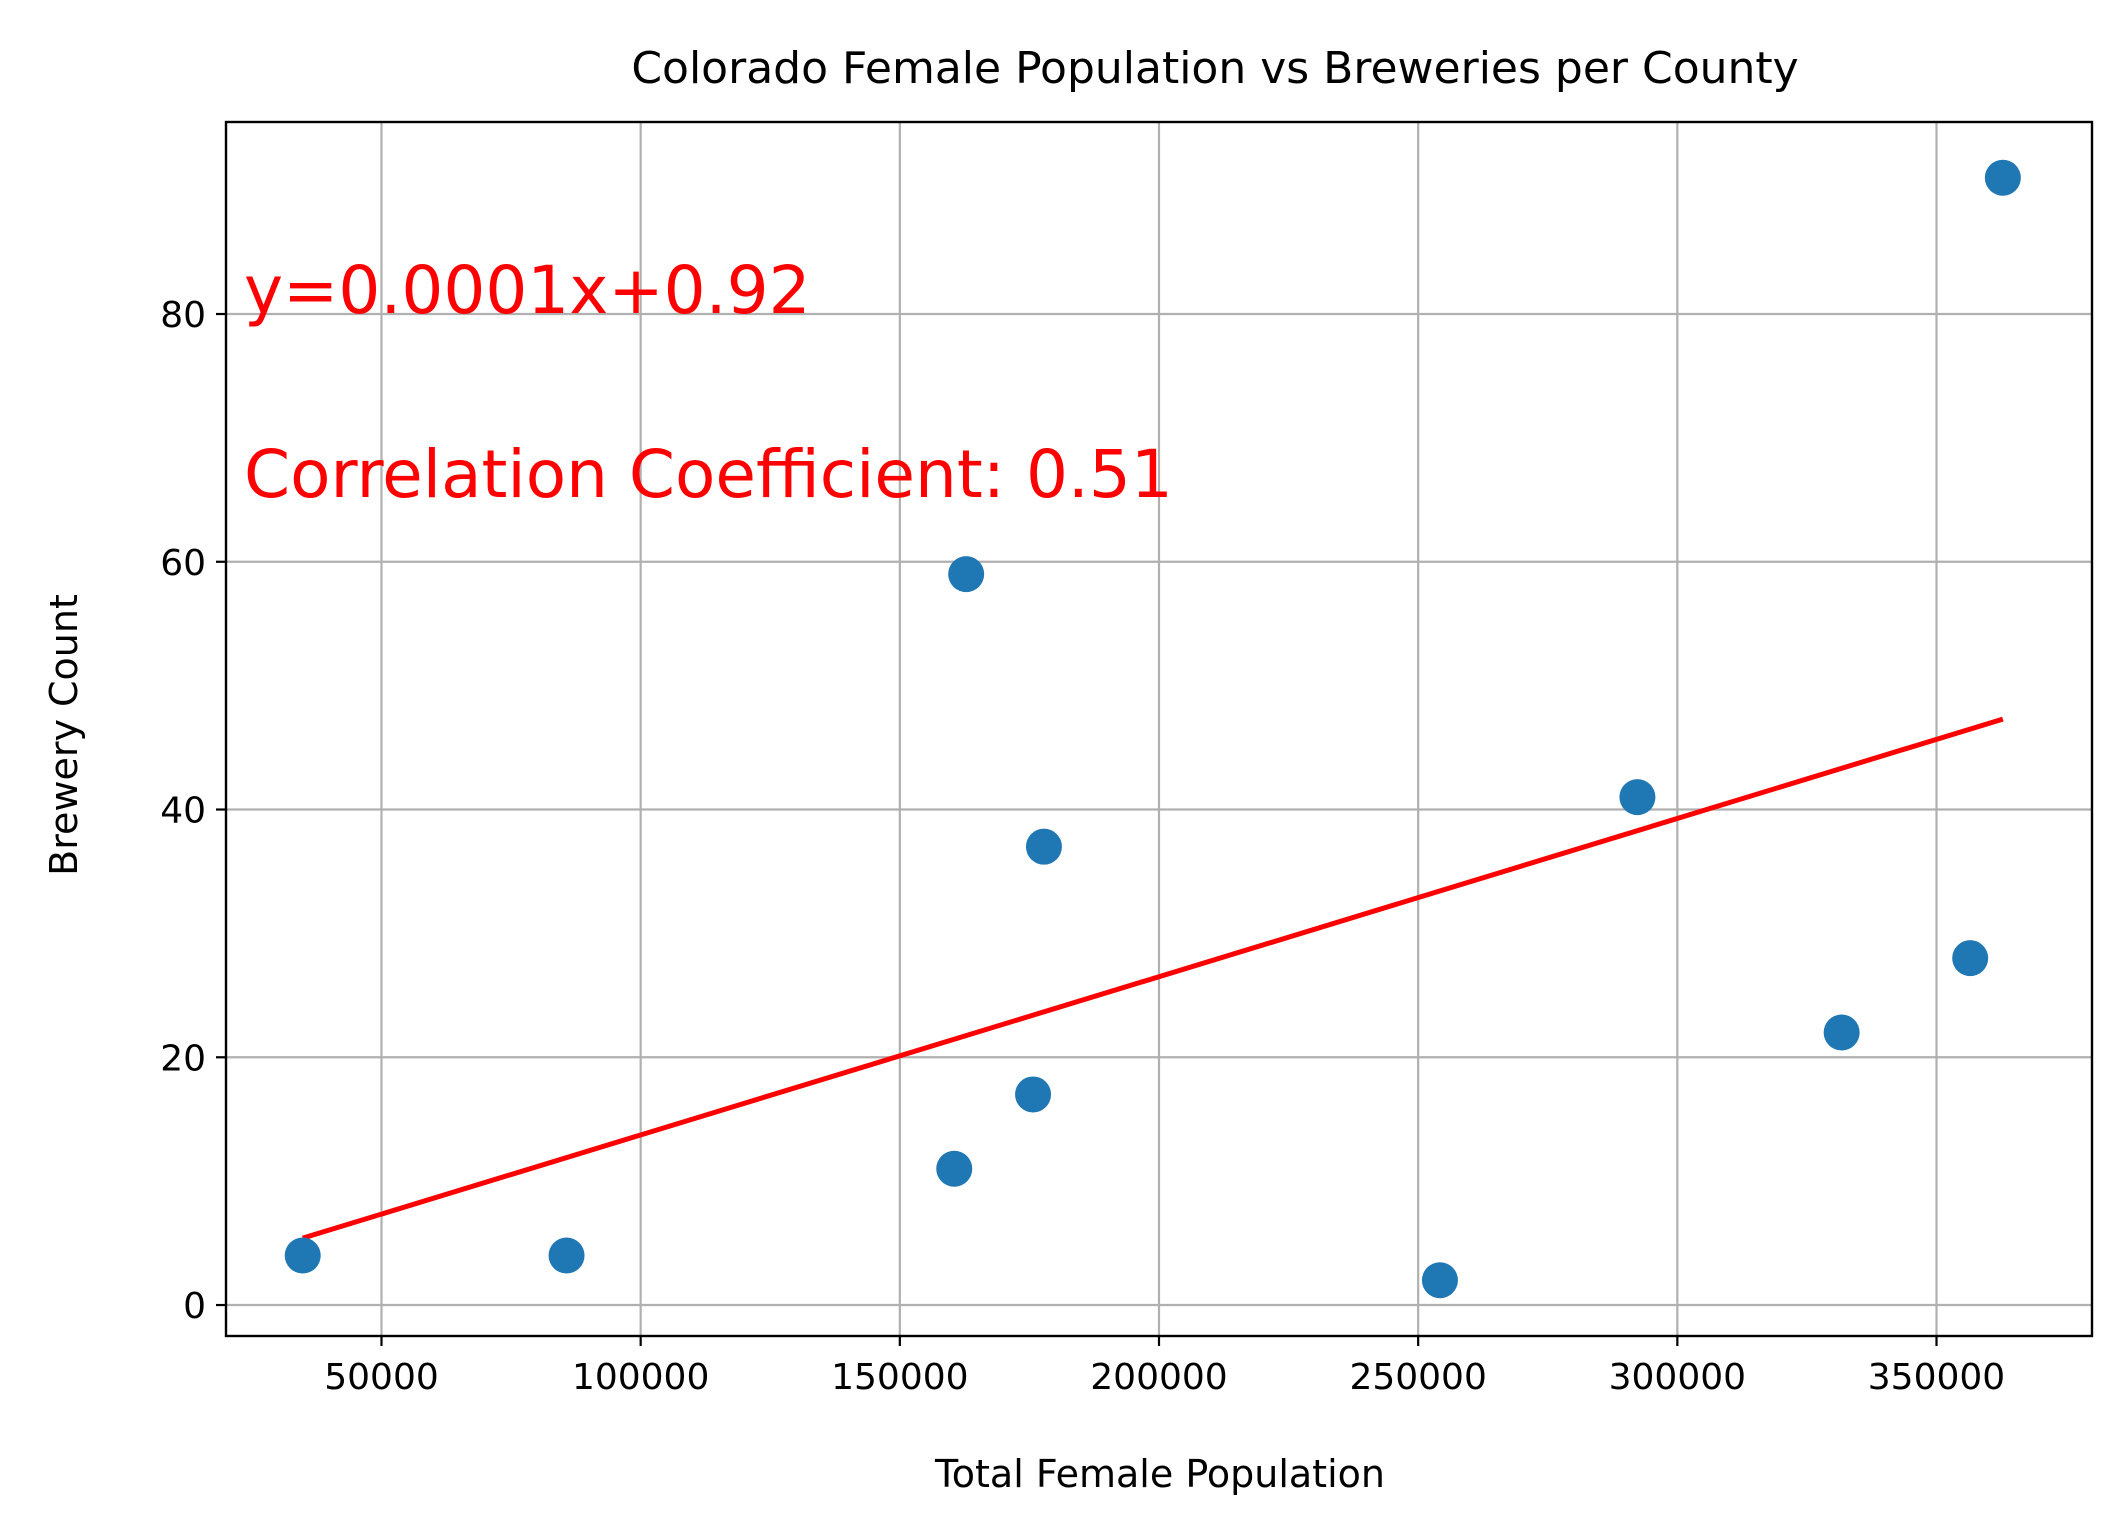  What do you see at coordinates (1158, 1377) in the screenshot?
I see `x-tick-label: 200000` at bounding box center [1158, 1377].